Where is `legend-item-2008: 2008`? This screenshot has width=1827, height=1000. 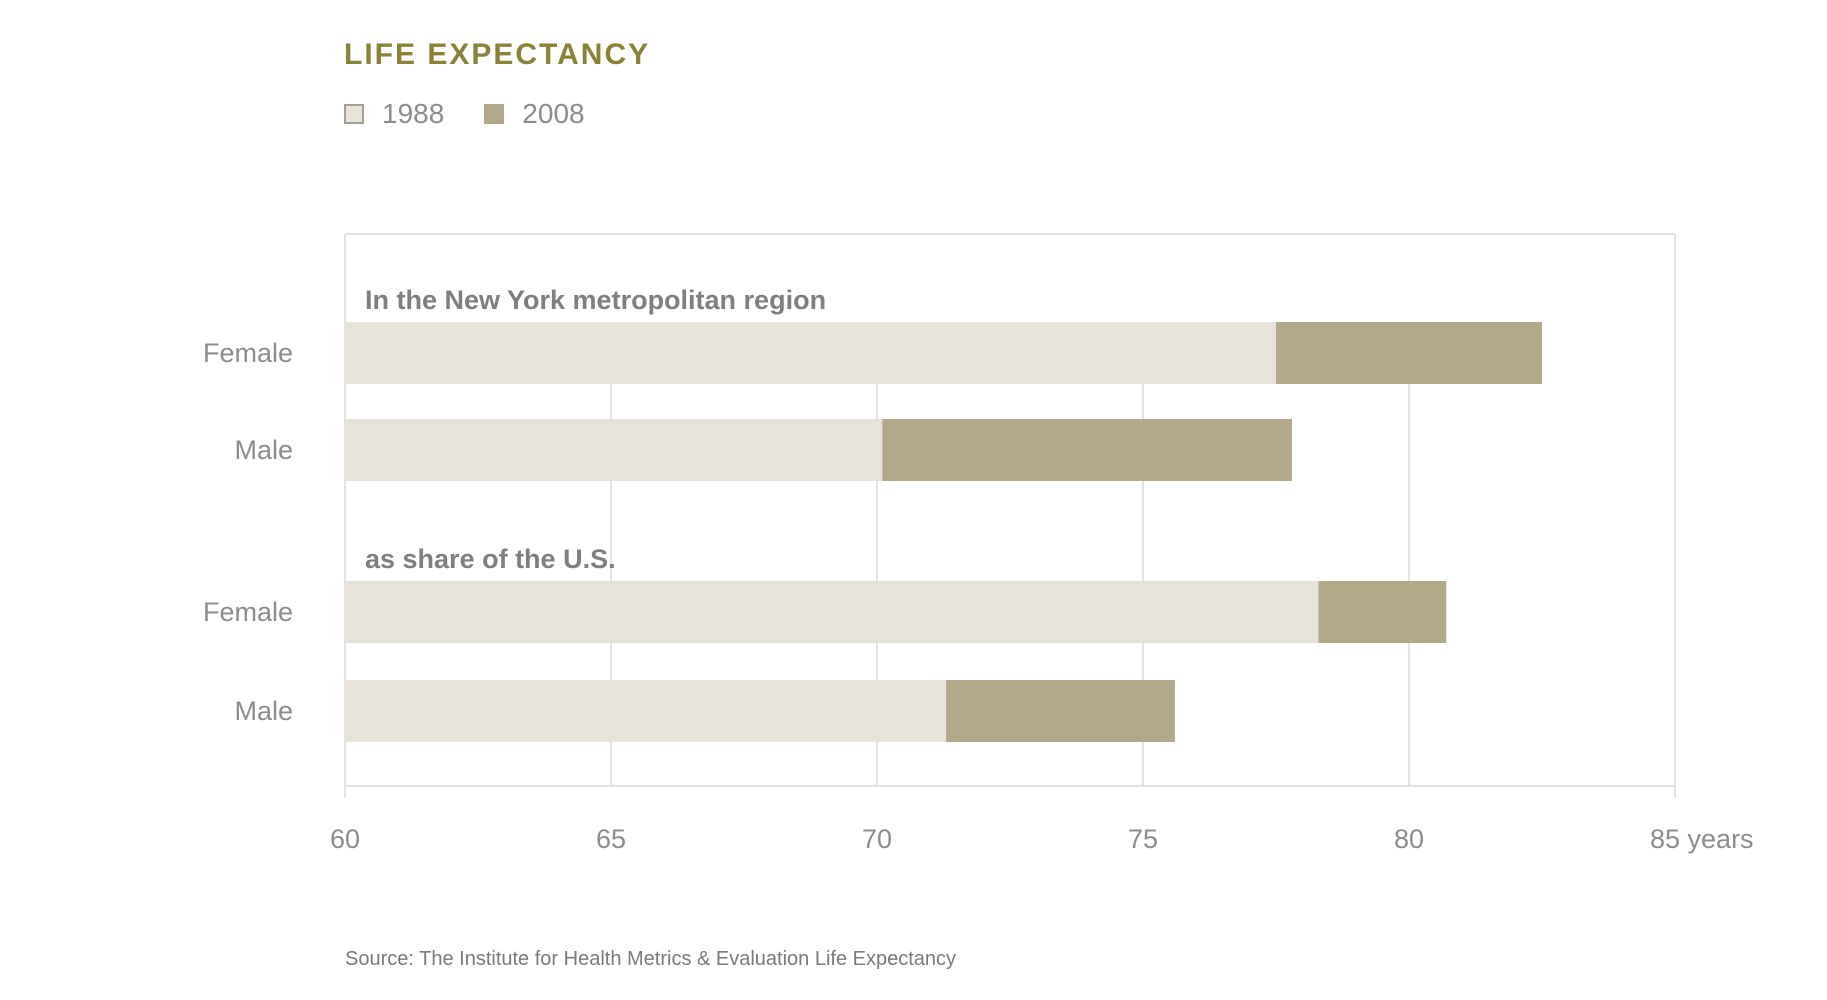
legend-item-2008: 2008 is located at coordinates (534, 114).